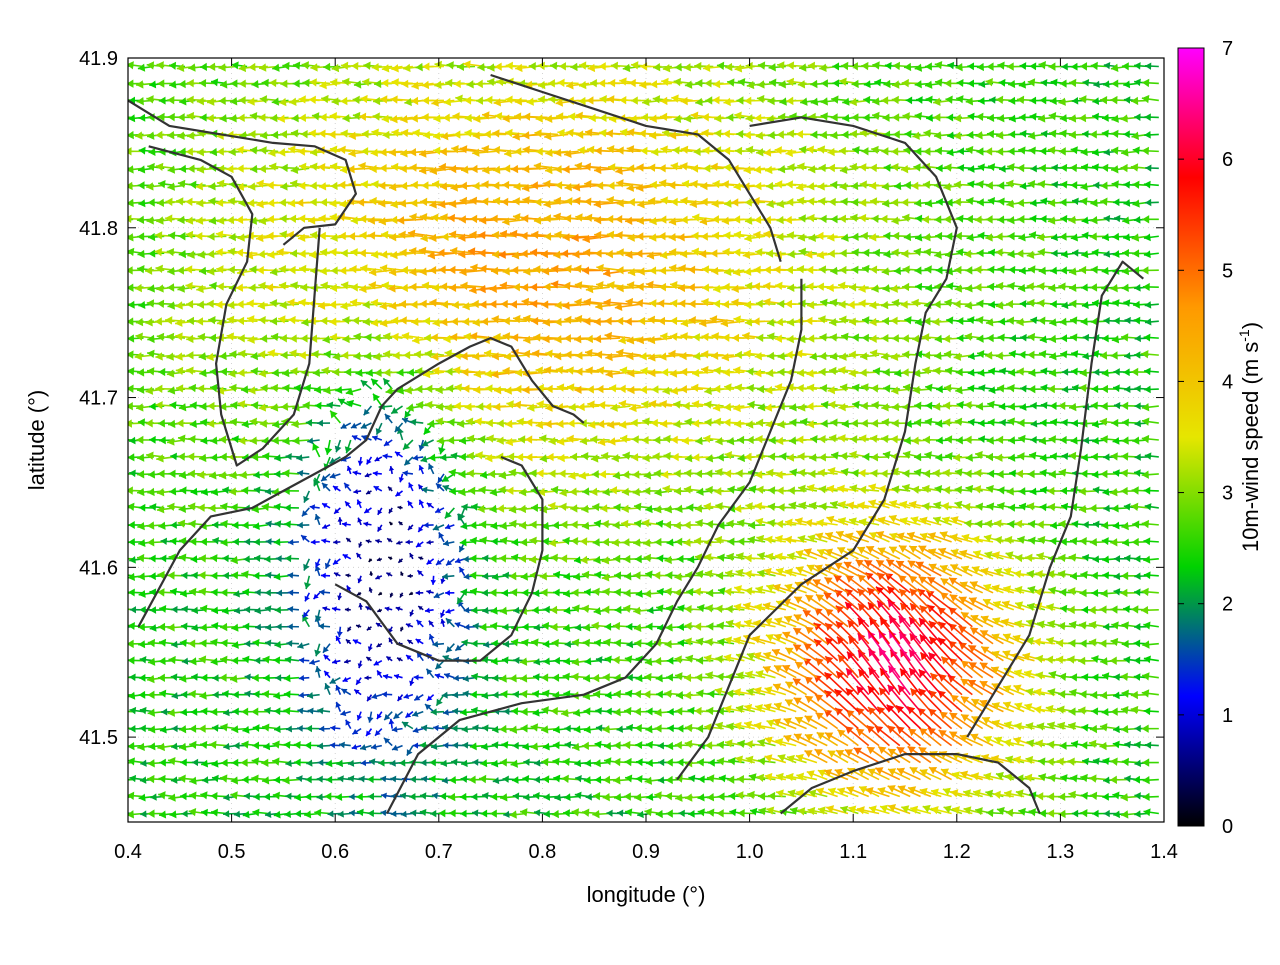 This screenshot has height=965, width=1280. What do you see at coordinates (1227, 160) in the screenshot?
I see `colorbar-tick-label: 6` at bounding box center [1227, 160].